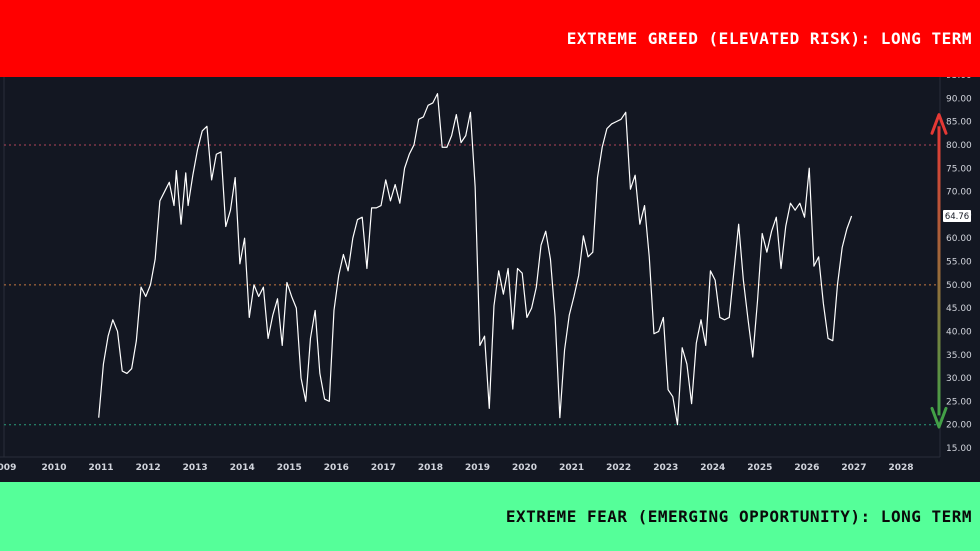 The height and width of the screenshot is (551, 980). Describe the element at coordinates (336, 468) in the screenshot. I see `x-tick-label: 2016` at that location.